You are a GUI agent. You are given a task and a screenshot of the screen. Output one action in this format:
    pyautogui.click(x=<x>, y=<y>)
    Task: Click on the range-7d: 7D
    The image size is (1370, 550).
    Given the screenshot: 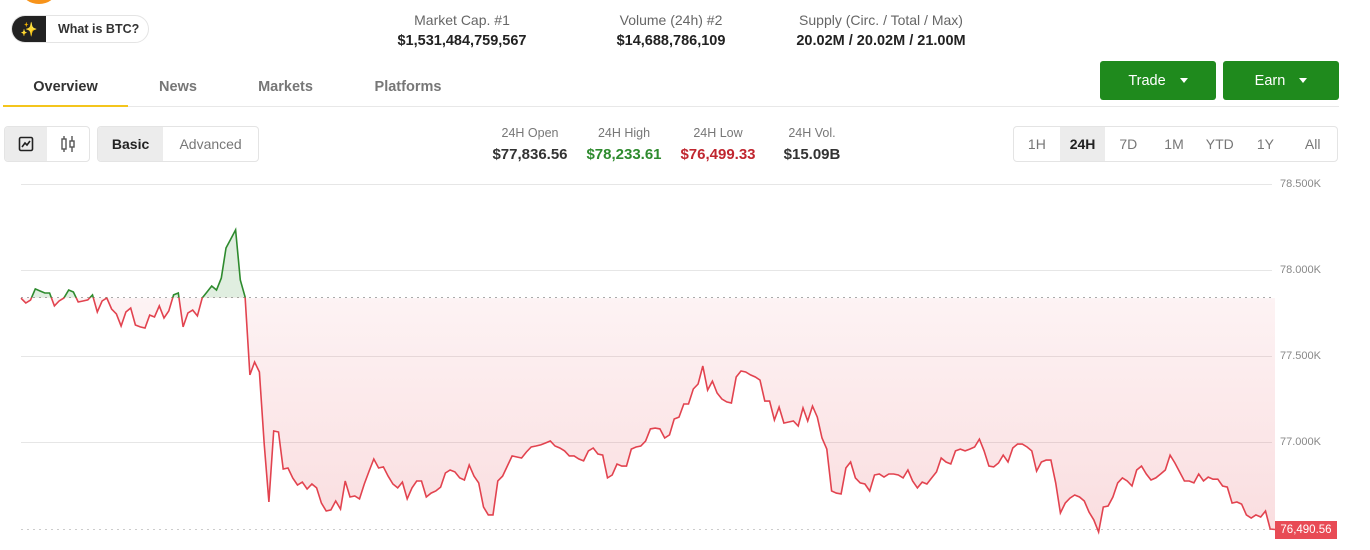 What is the action you would take?
    pyautogui.click(x=1128, y=144)
    